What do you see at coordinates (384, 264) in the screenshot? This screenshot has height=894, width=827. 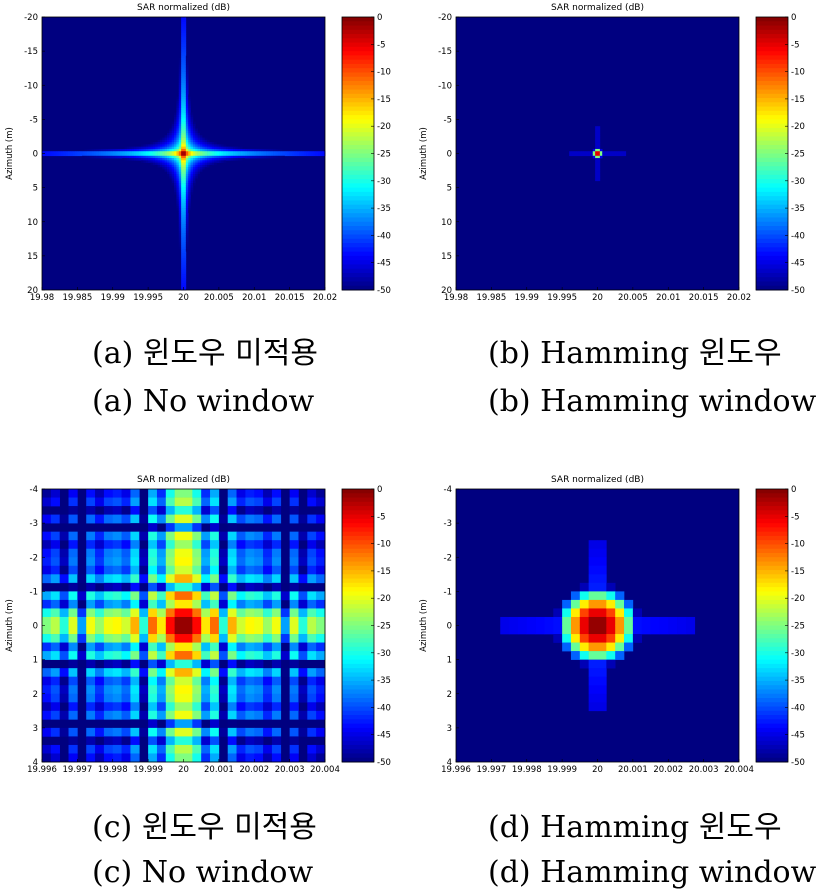 I see `colorbar-tick-label: -45` at bounding box center [384, 264].